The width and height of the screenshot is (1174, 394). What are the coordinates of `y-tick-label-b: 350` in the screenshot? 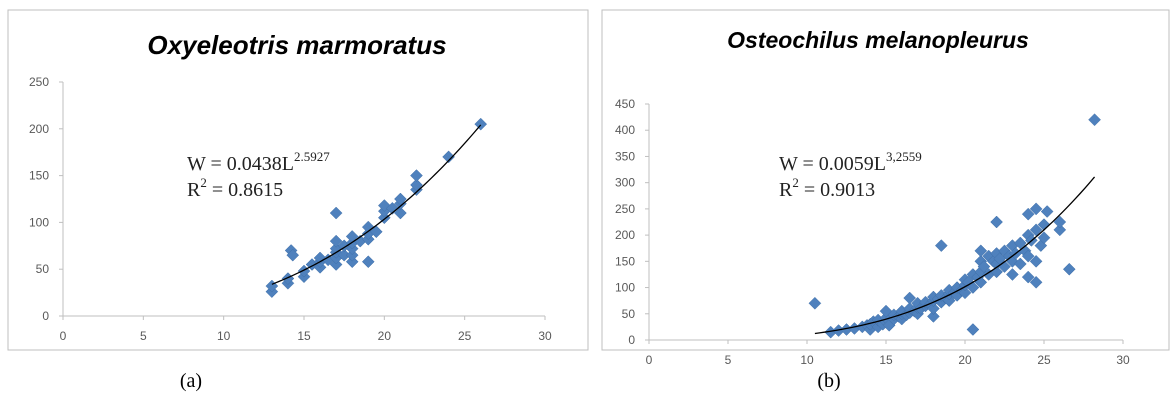 It's located at (625, 156).